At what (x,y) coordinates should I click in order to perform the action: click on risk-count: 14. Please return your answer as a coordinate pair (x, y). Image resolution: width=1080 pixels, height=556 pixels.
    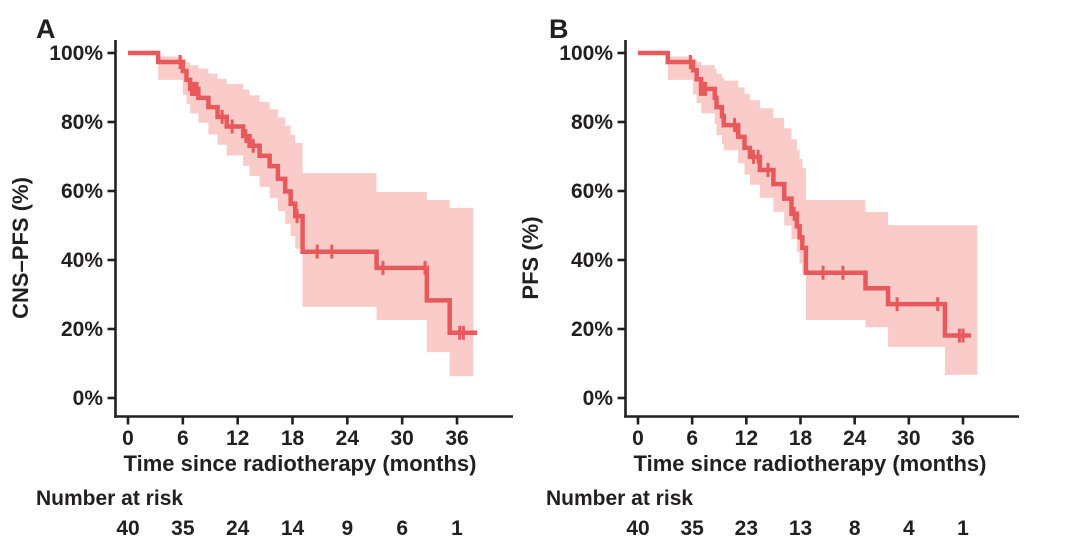
    Looking at the image, I should click on (293, 528).